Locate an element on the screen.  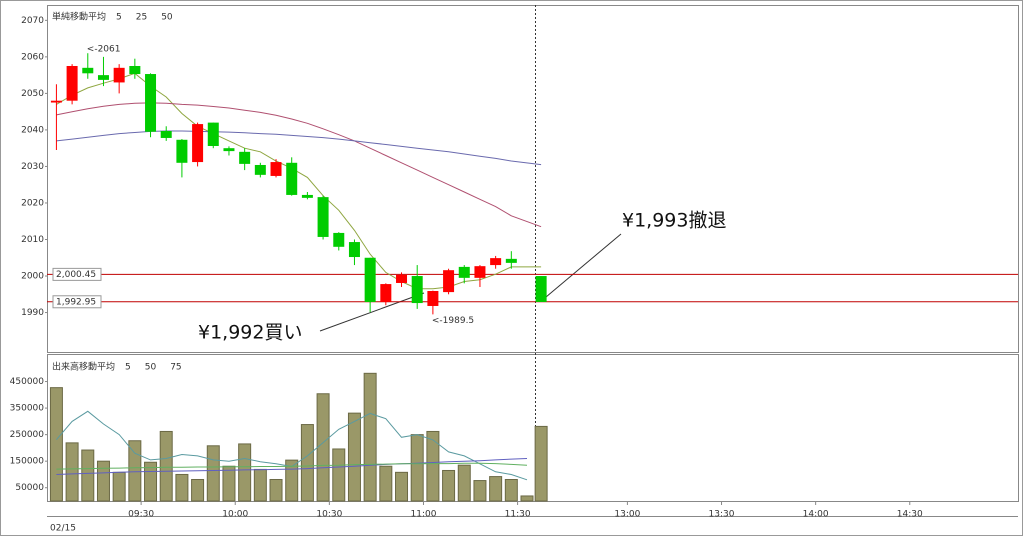
y-tick-label: 2030 is located at coordinates (32, 167).